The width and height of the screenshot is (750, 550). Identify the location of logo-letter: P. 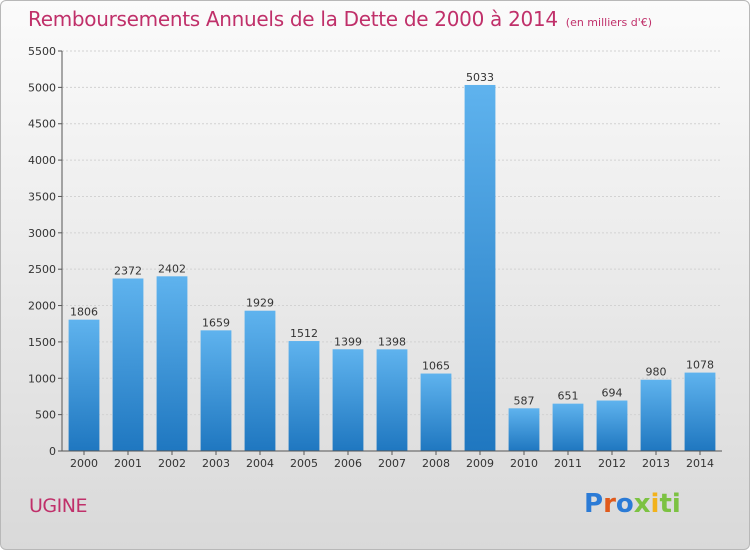
(594, 504).